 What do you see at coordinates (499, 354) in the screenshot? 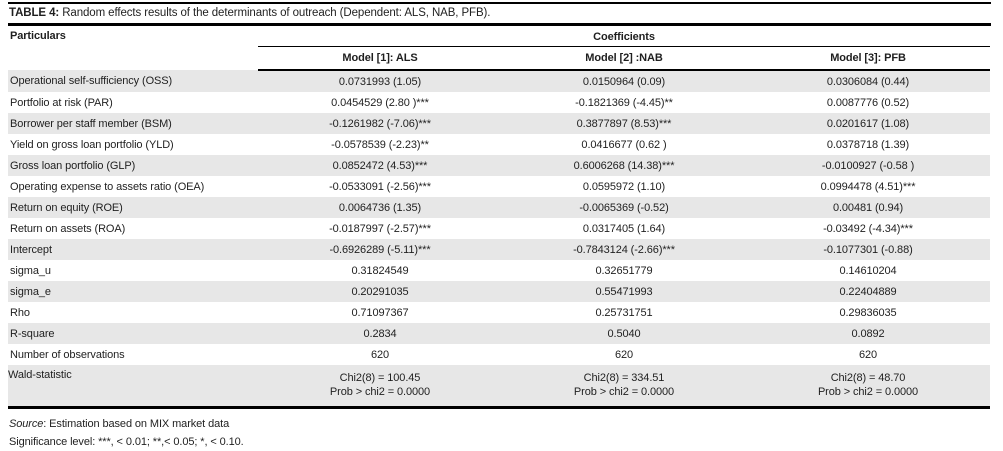
I see `table-row: Number of observations 620 620 620` at bounding box center [499, 354].